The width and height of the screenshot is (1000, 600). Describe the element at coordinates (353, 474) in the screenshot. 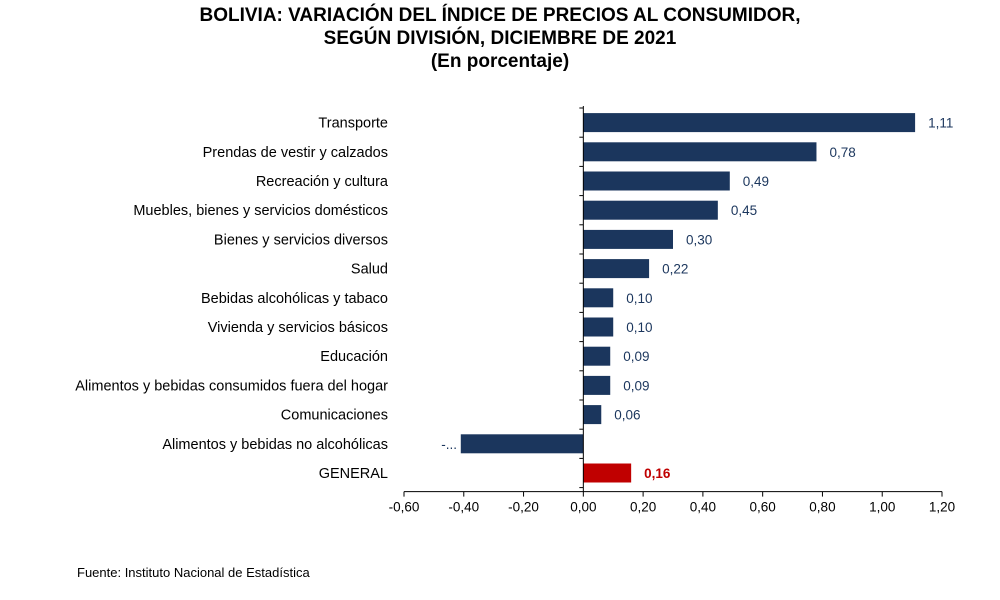

I see `category-label: GENERAL` at that location.